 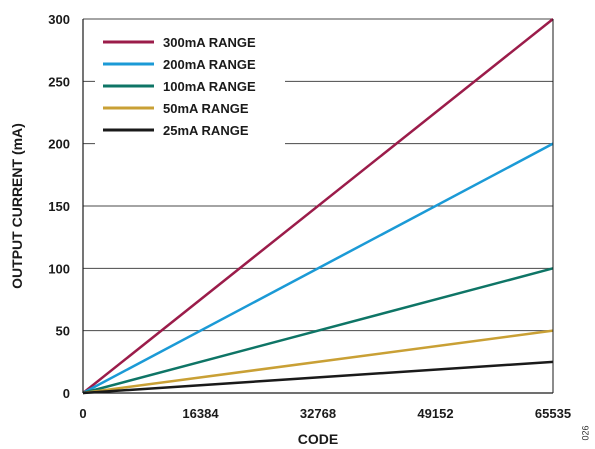 I want to click on legend-label-5: 25mA RANGE, so click(x=206, y=130).